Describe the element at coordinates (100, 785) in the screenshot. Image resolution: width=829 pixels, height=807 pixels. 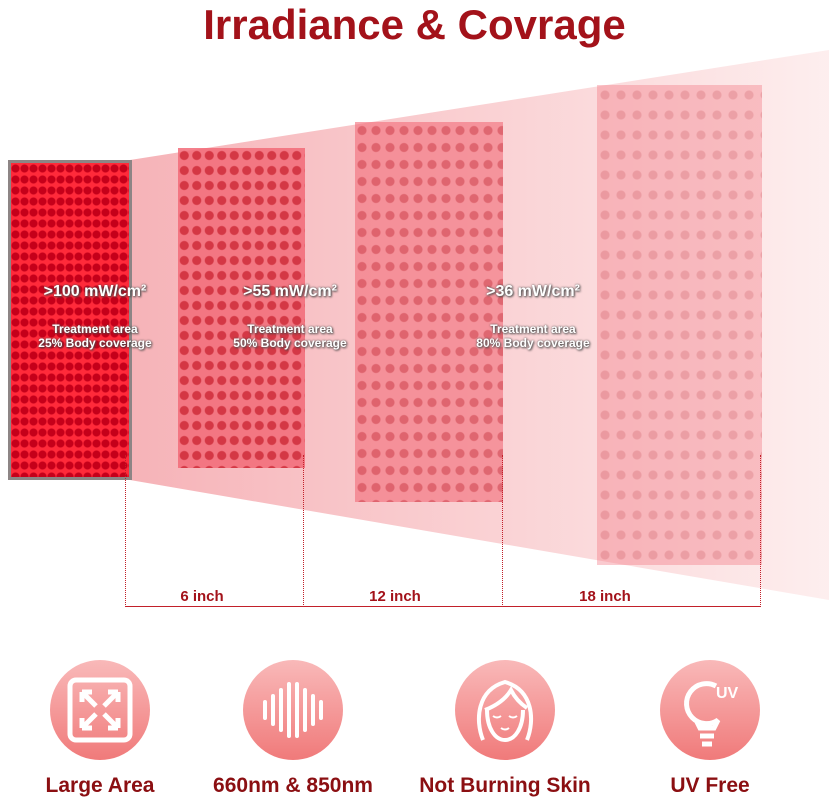
I see `feature-label: Large Area` at that location.